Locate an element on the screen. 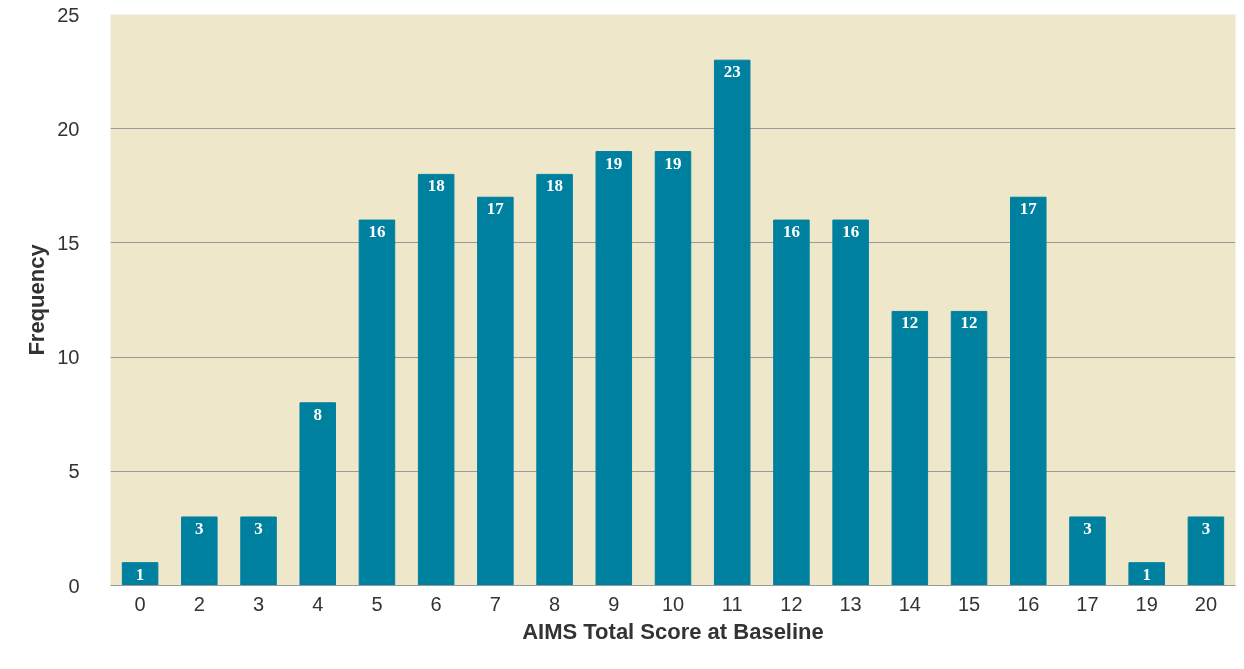  y-tick-label: 15 is located at coordinates (68, 242).